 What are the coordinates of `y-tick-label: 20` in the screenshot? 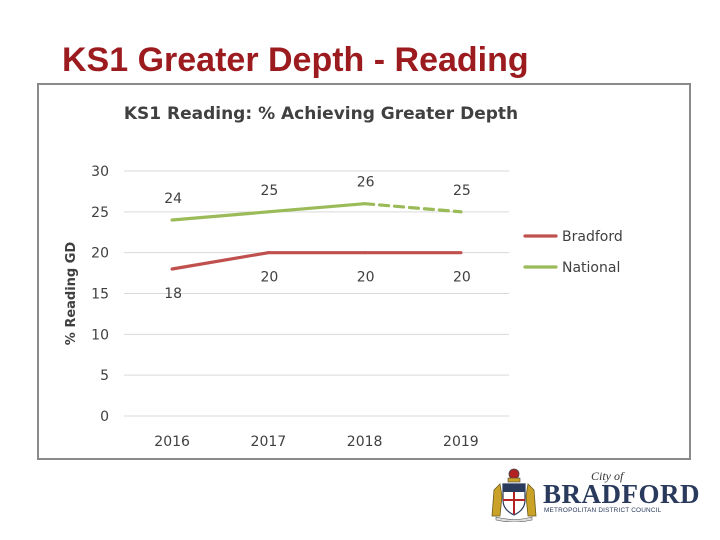 It's located at (100, 254).